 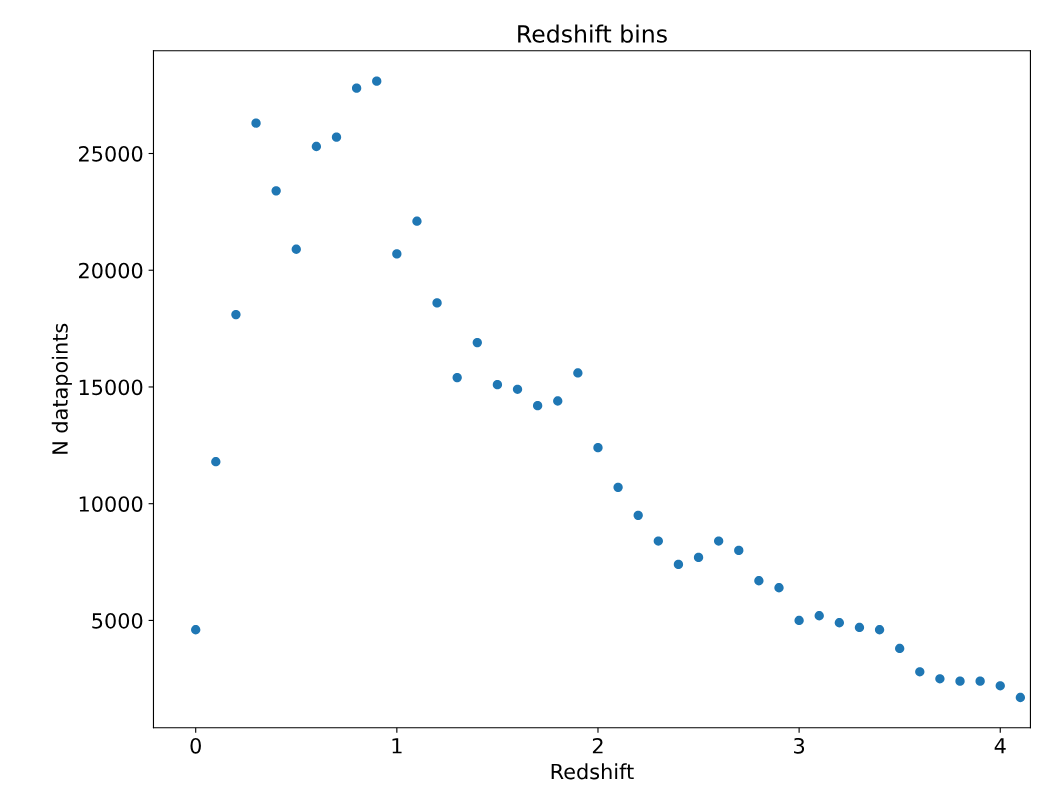 What do you see at coordinates (1000, 746) in the screenshot?
I see `x-tick-label: 4` at bounding box center [1000, 746].